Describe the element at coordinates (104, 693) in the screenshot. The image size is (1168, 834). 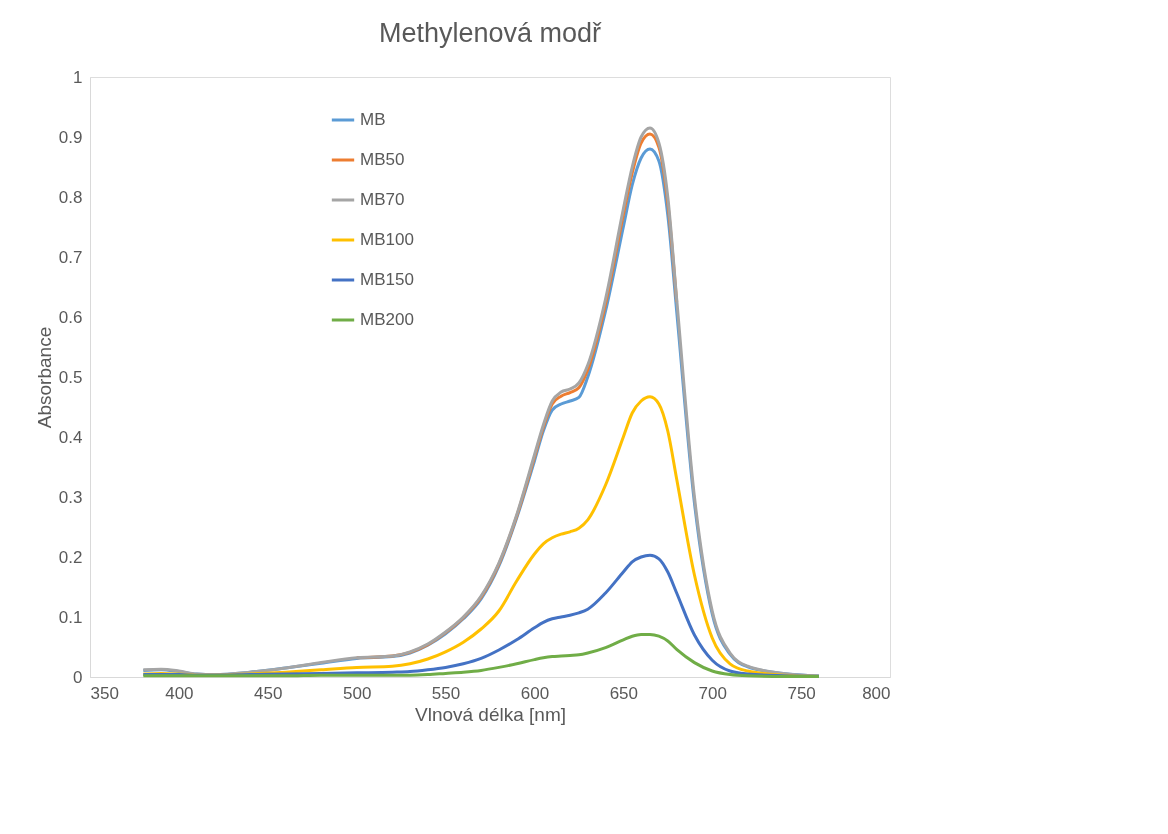
I see `x-tick-label: 350` at that location.